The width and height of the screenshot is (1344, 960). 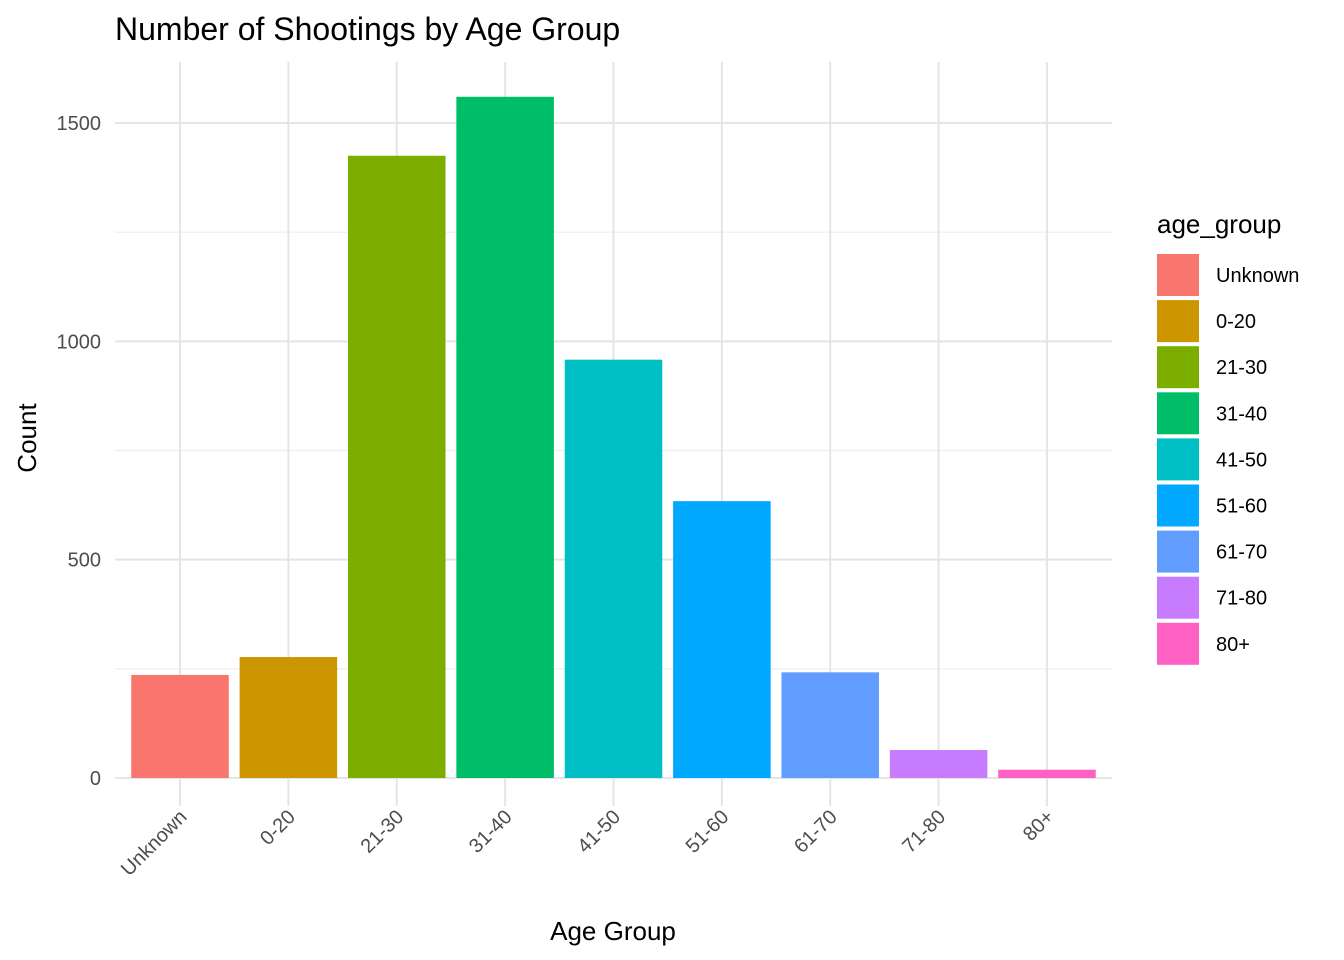 What do you see at coordinates (708, 832) in the screenshot?
I see `x-tick-label: 51-60` at bounding box center [708, 832].